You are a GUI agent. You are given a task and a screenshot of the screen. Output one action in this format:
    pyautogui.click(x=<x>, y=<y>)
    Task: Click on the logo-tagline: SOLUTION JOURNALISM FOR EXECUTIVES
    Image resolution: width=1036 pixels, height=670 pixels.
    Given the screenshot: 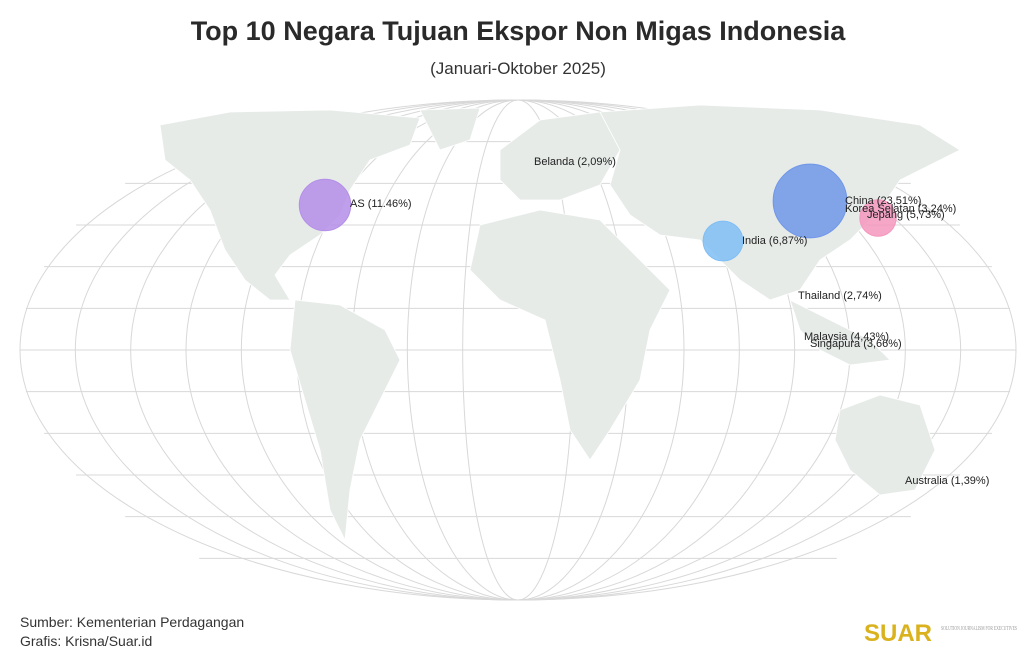 What is the action you would take?
    pyautogui.click(x=979, y=629)
    